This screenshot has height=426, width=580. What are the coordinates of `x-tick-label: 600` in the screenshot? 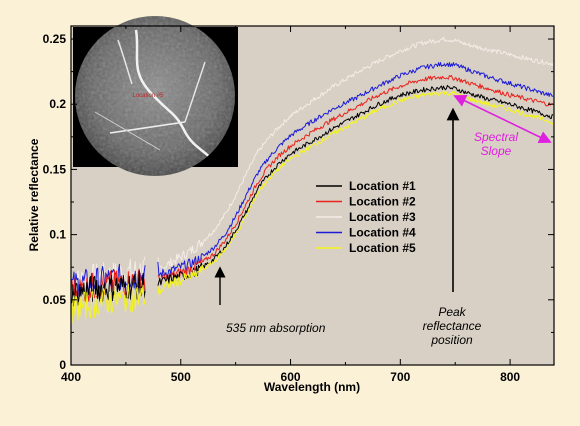 It's located at (291, 377).